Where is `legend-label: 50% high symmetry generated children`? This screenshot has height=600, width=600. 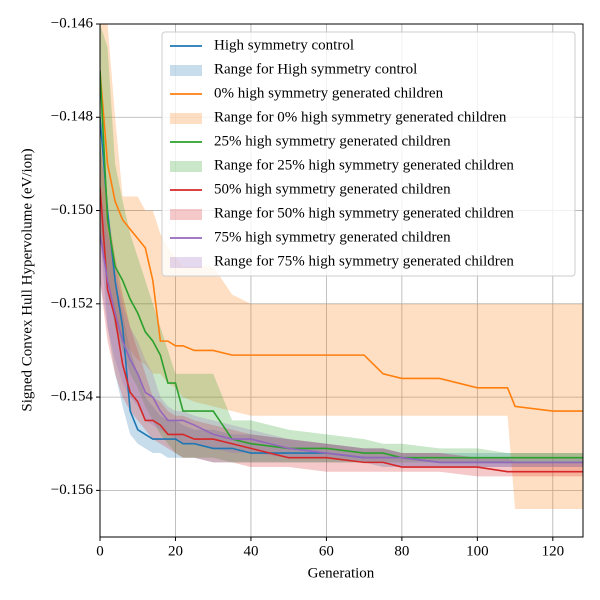
legend-label: 50% high symmetry generated children is located at coordinates (332, 189).